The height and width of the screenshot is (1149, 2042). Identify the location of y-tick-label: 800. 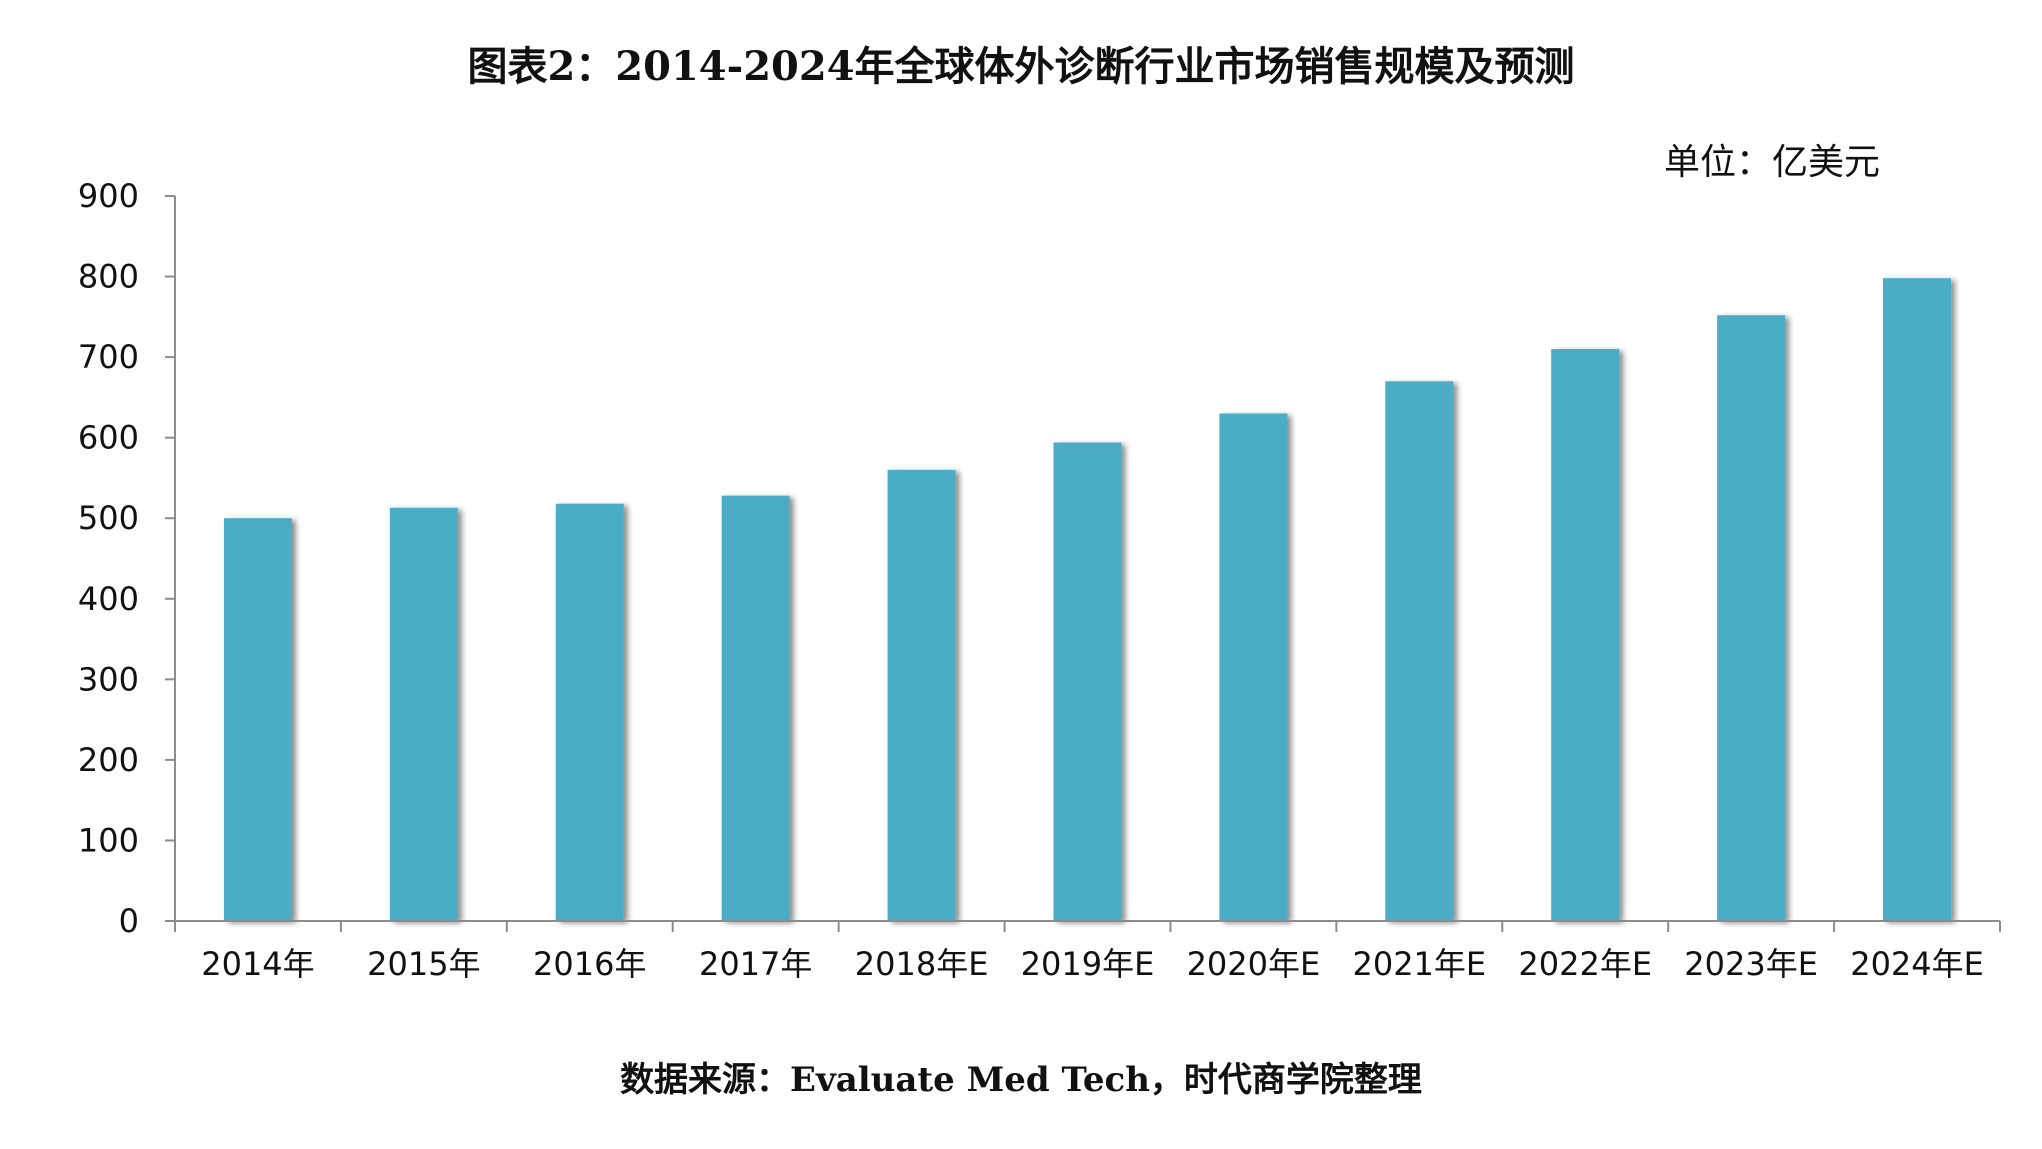
(108, 277).